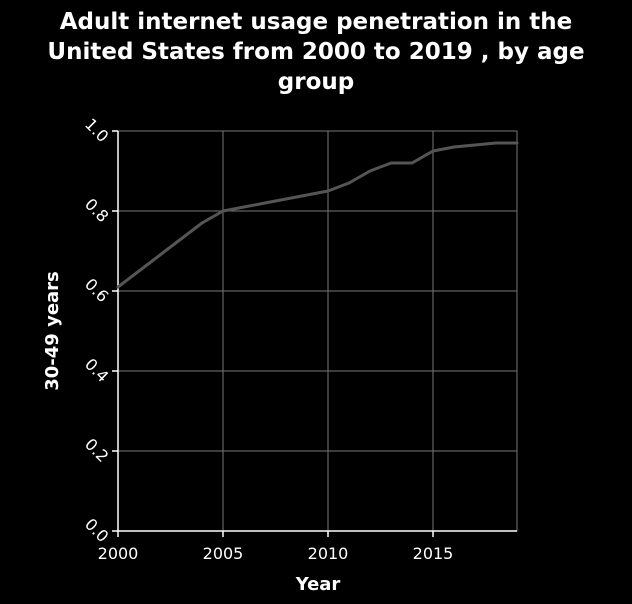 Image resolution: width=632 pixels, height=604 pixels. I want to click on x-axis-label: Year, so click(318, 584).